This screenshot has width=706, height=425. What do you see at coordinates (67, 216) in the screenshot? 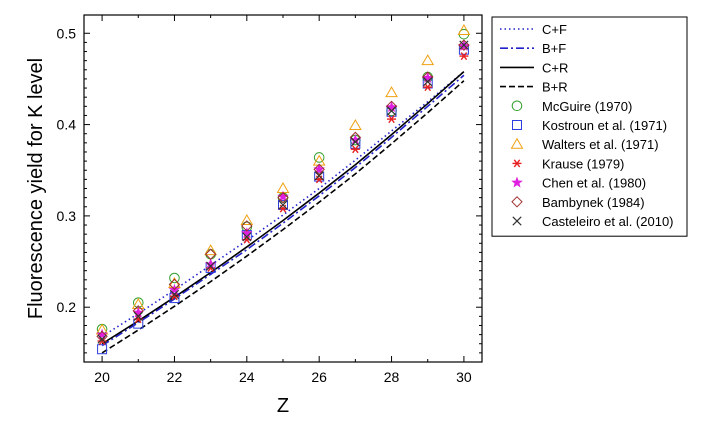
I see `y-tick-label: 0.3` at bounding box center [67, 216].